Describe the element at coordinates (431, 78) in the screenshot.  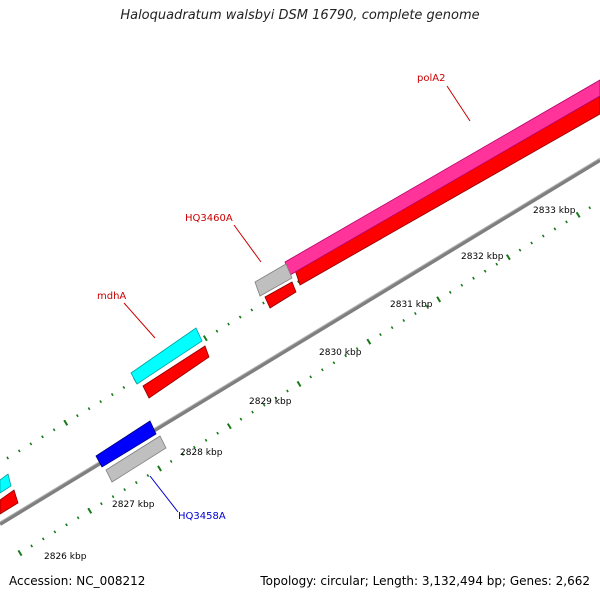
I see `label-polA2: polA2` at that location.